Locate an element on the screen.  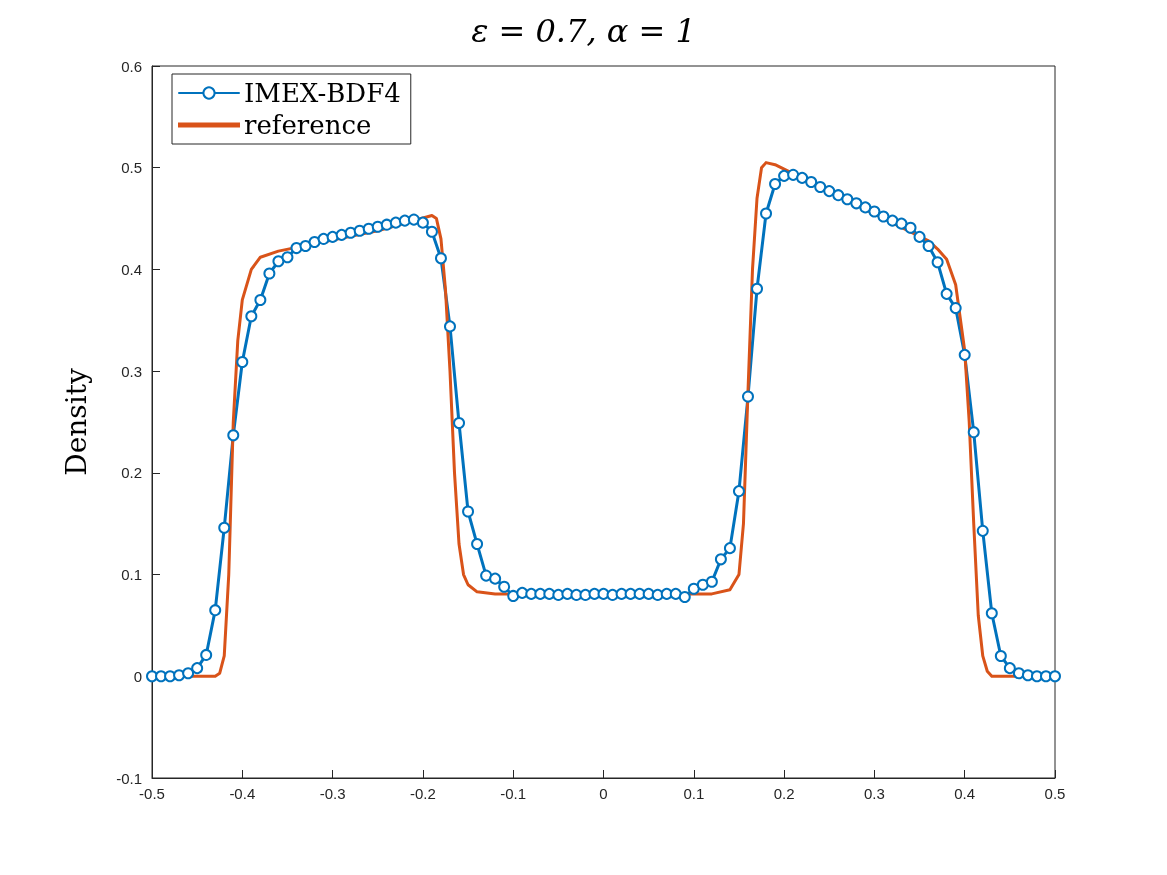
x-tick-label: 0.2 is located at coordinates (784, 793).